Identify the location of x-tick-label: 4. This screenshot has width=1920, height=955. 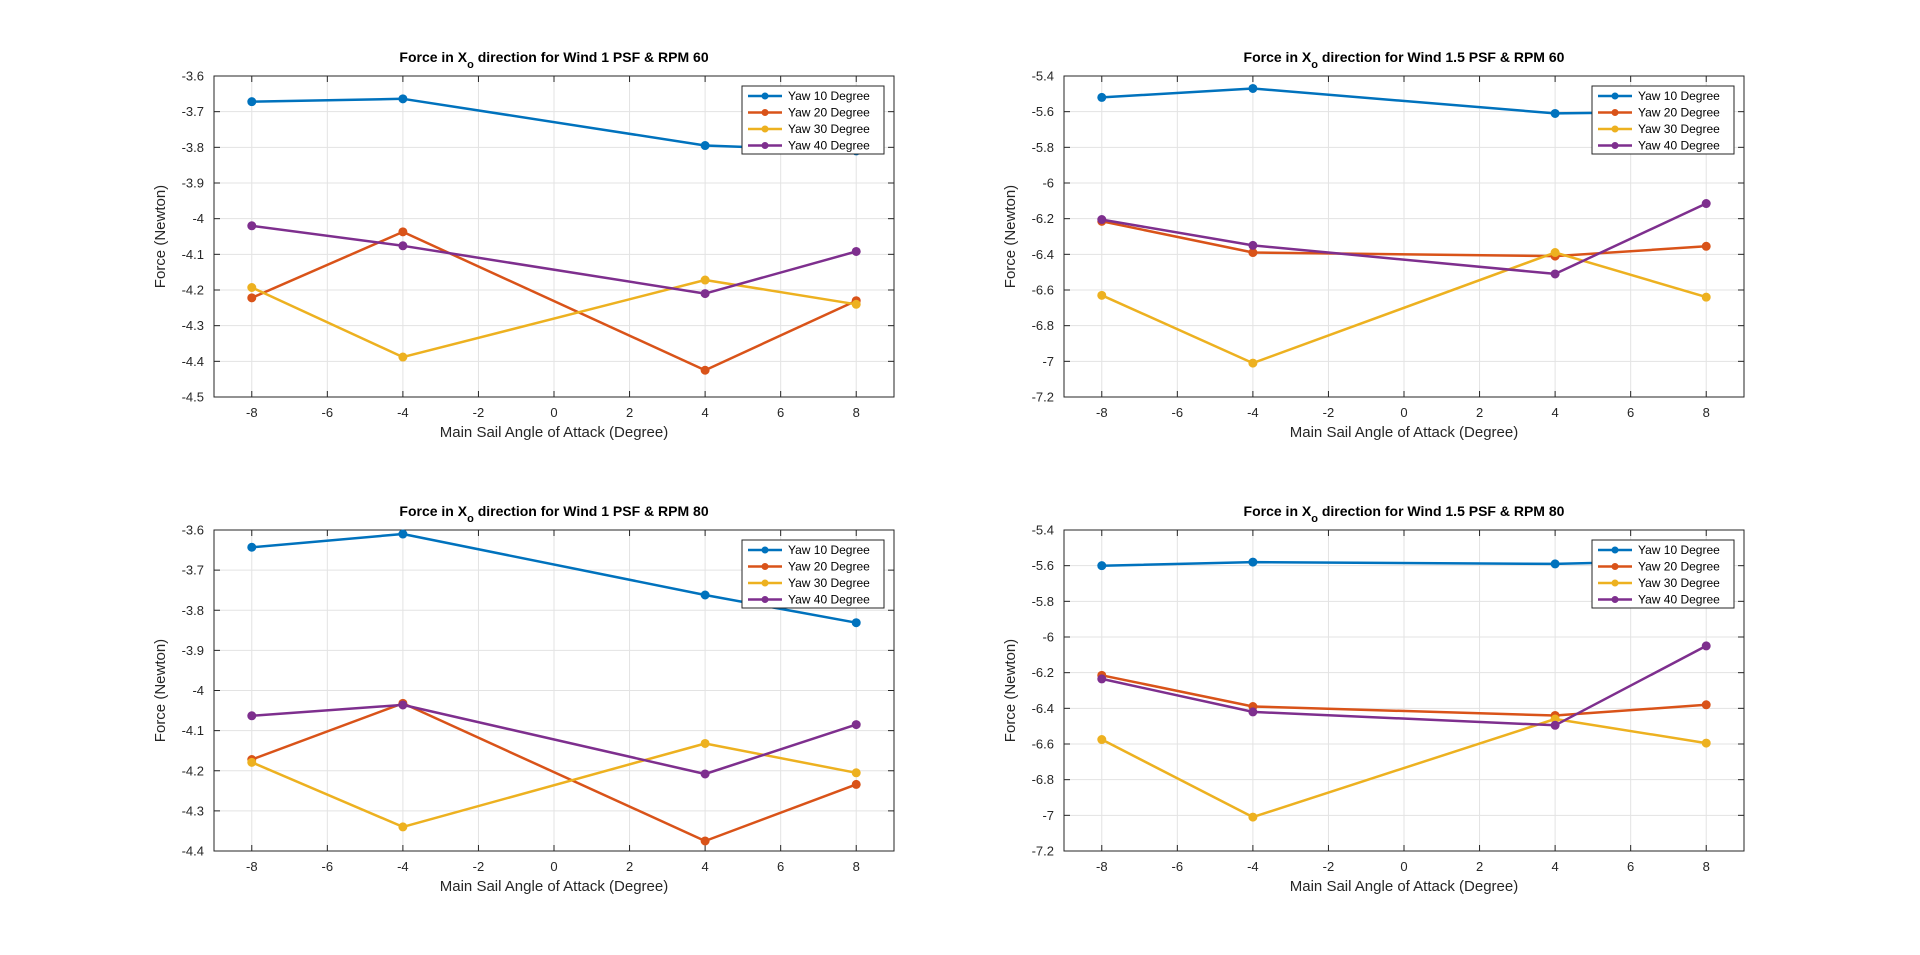
(1554, 866).